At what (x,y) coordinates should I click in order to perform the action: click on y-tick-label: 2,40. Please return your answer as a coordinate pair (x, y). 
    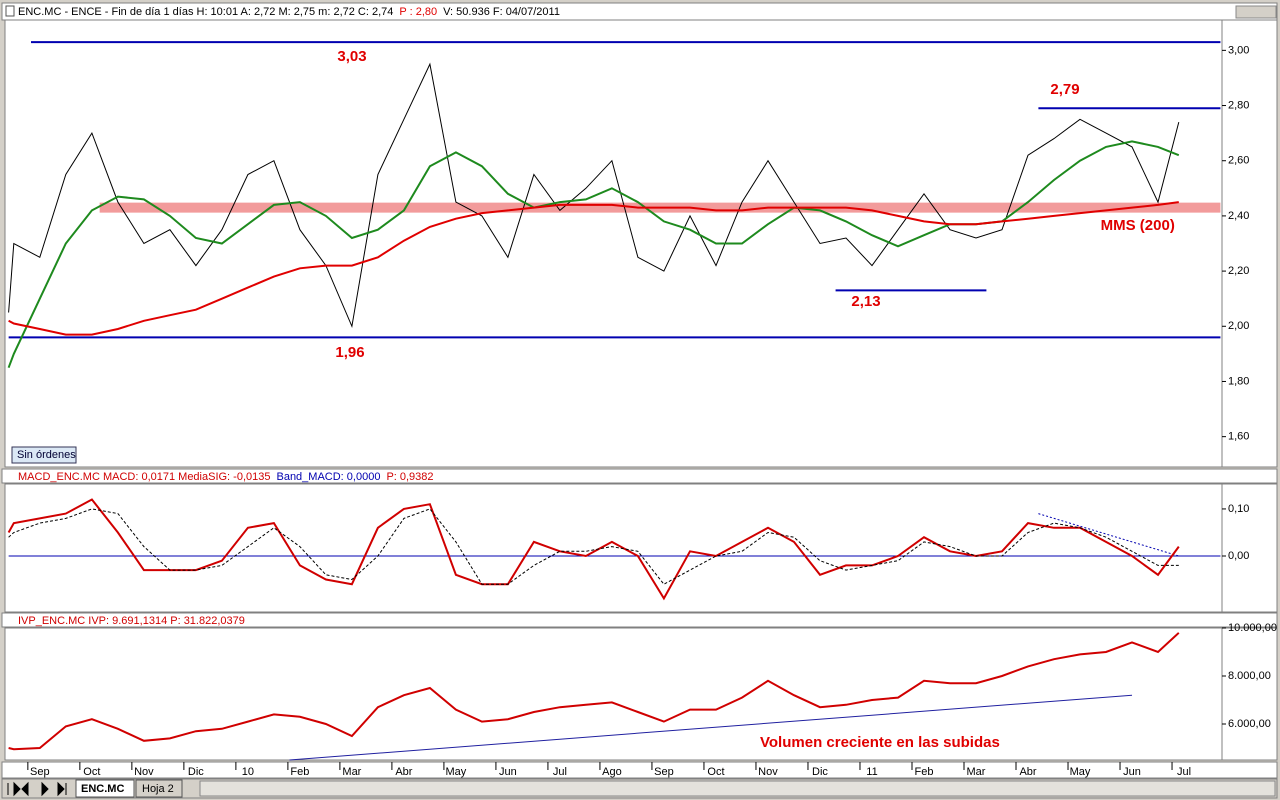
    Looking at the image, I should click on (1238, 216).